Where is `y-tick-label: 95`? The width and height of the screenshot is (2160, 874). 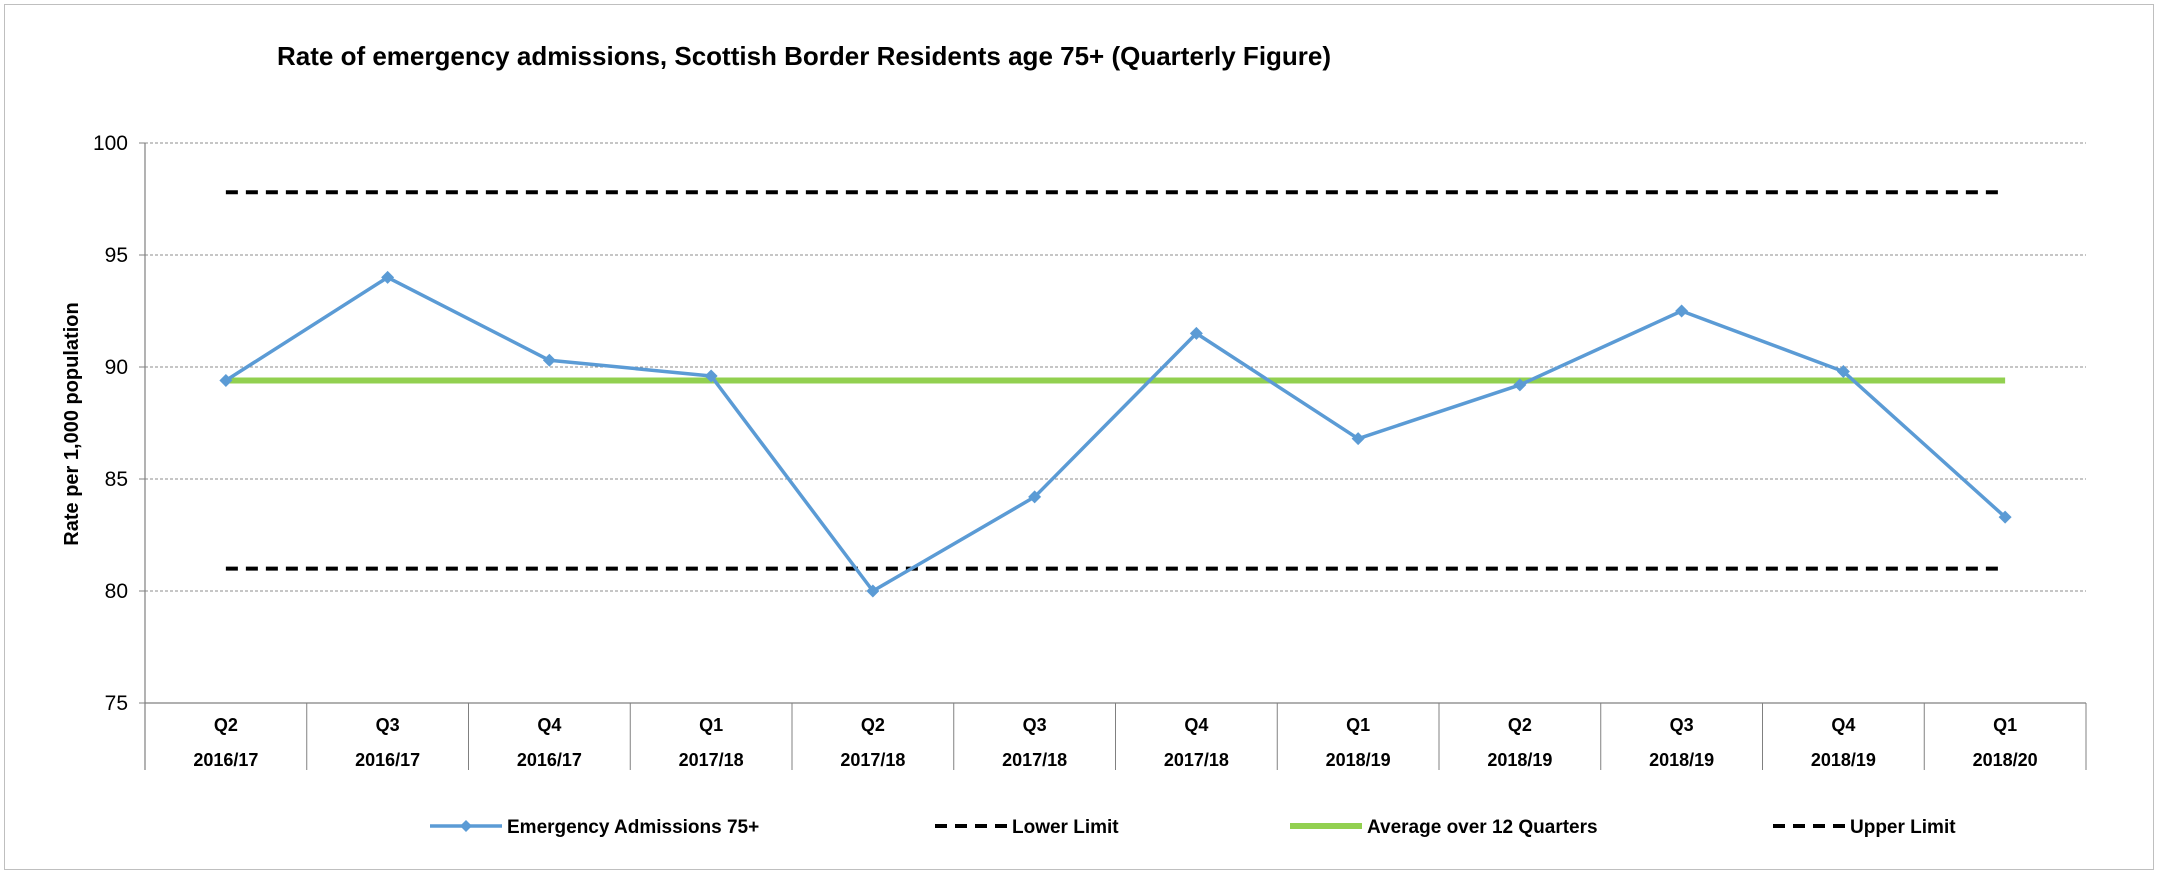 y-tick-label: 95 is located at coordinates (116, 255).